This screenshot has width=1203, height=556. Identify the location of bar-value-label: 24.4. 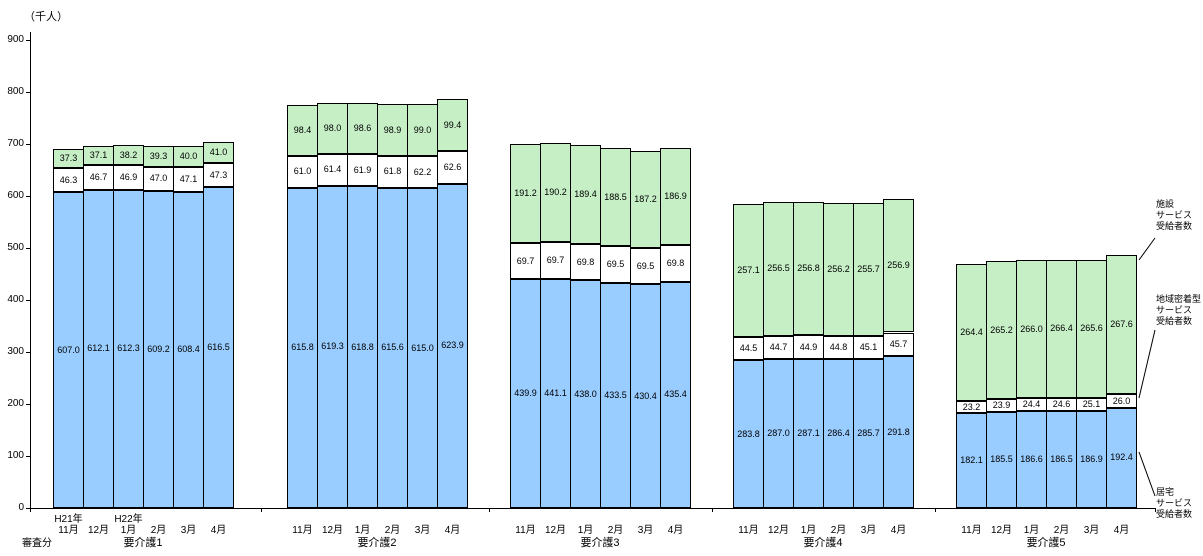
(1031, 404).